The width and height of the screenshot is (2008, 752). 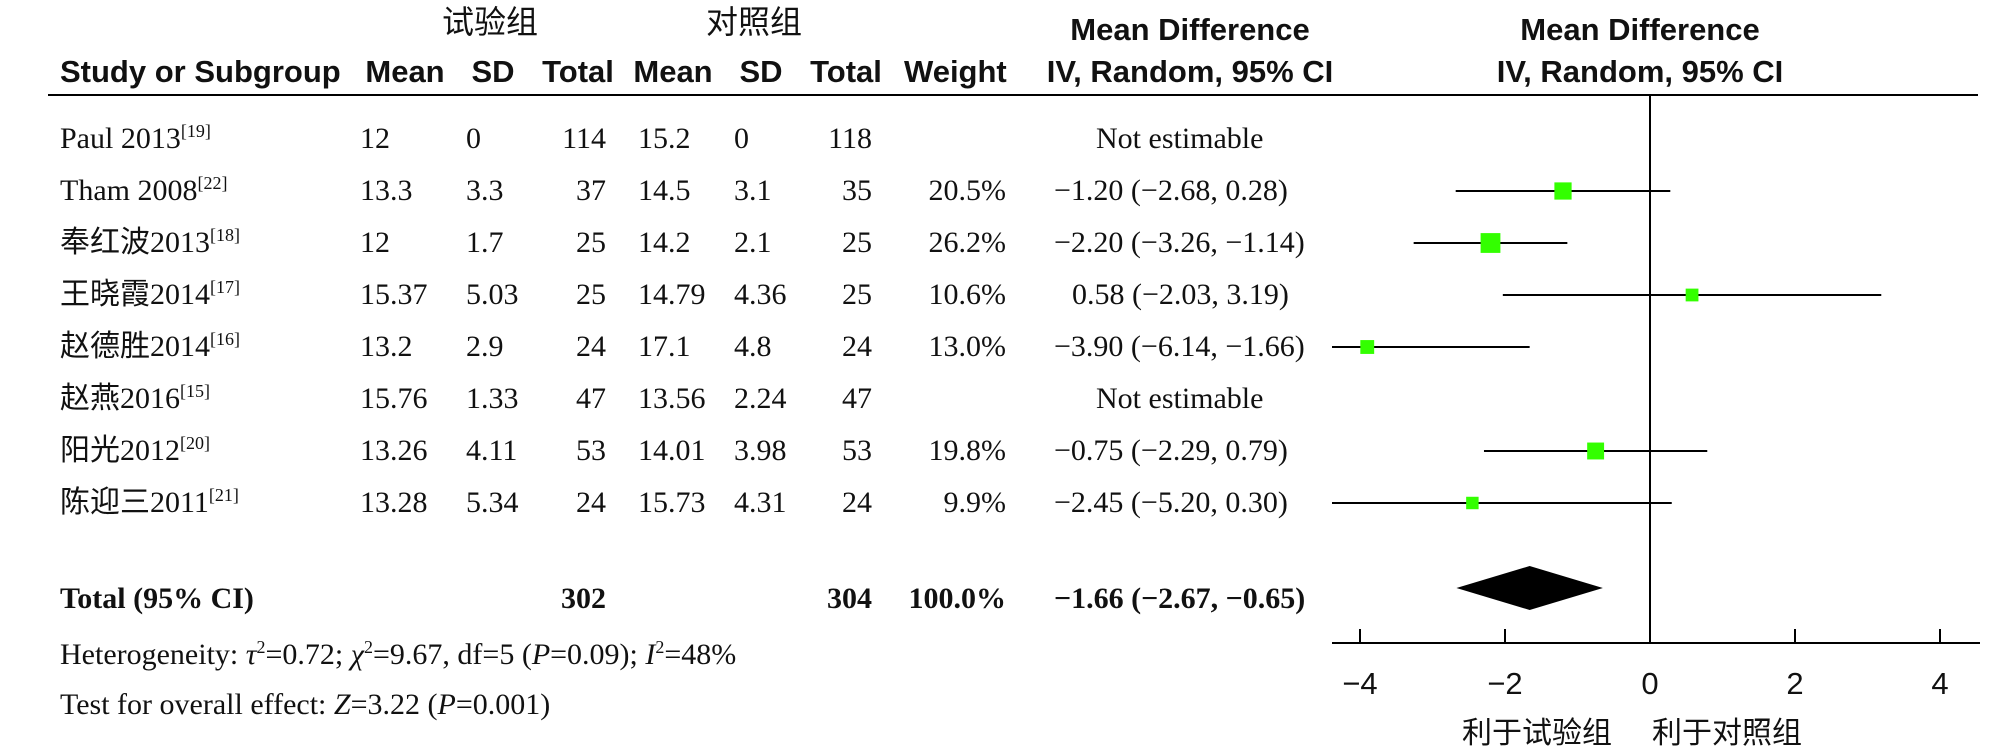 I want to click on exp-sd-cell: 2.9, so click(x=485, y=346).